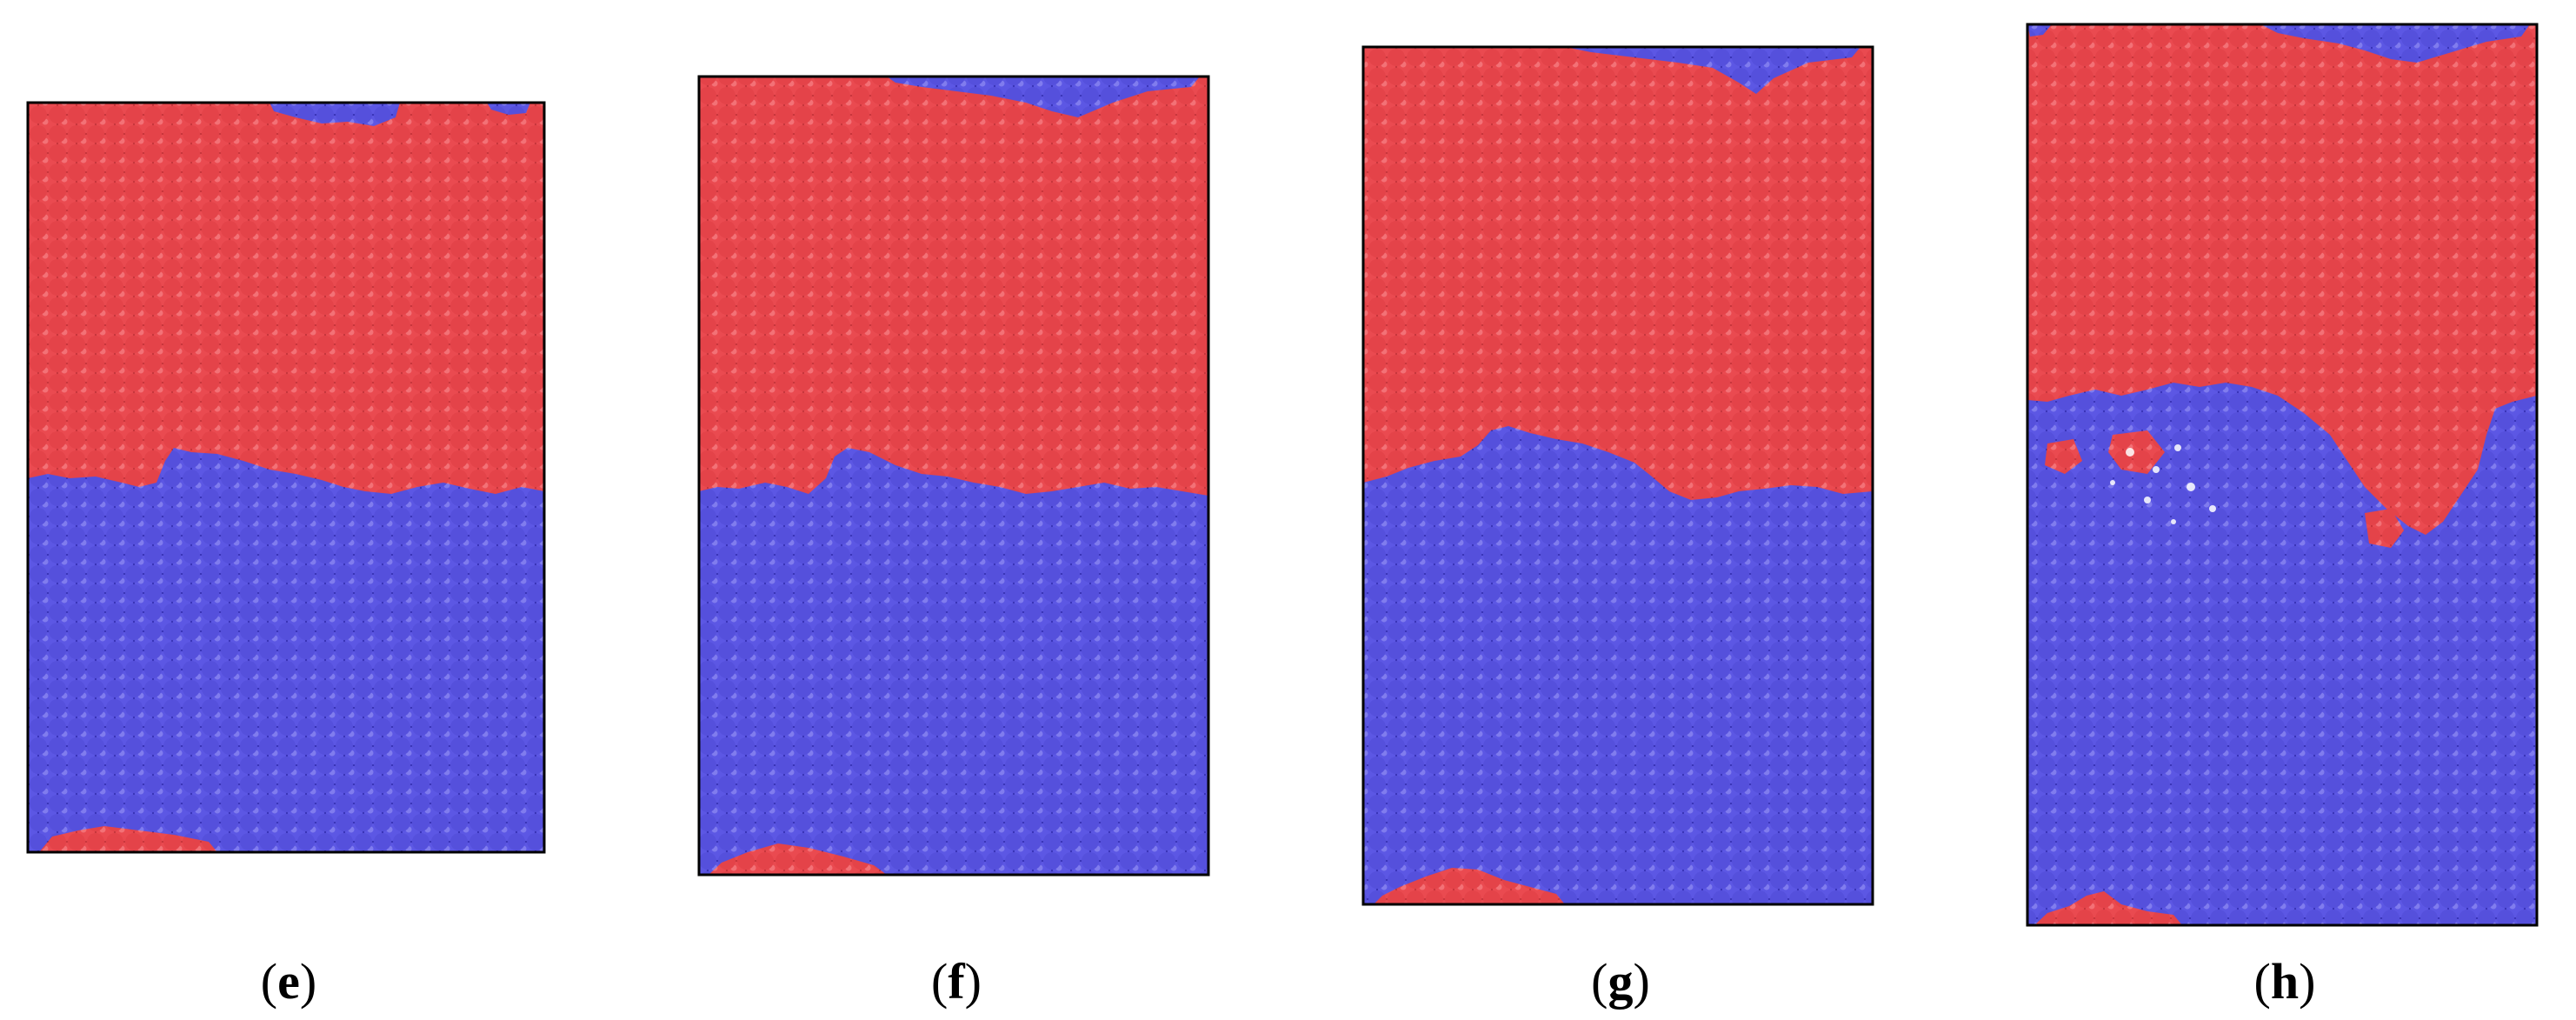 This screenshot has width=2576, height=1020. I want to click on label-letter: f, so click(956, 981).